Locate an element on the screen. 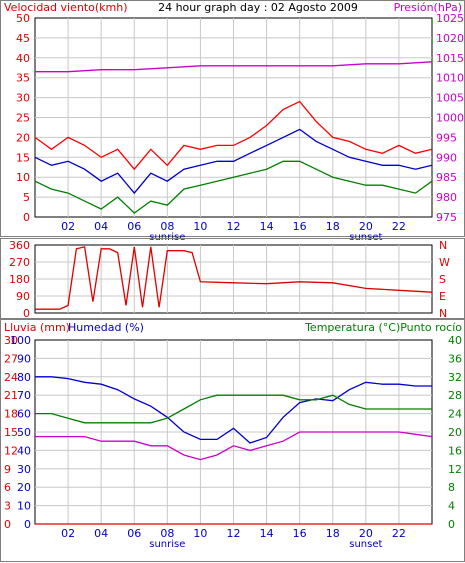 The width and height of the screenshot is (465, 563). left-tick-label: 35 is located at coordinates (23, 78).